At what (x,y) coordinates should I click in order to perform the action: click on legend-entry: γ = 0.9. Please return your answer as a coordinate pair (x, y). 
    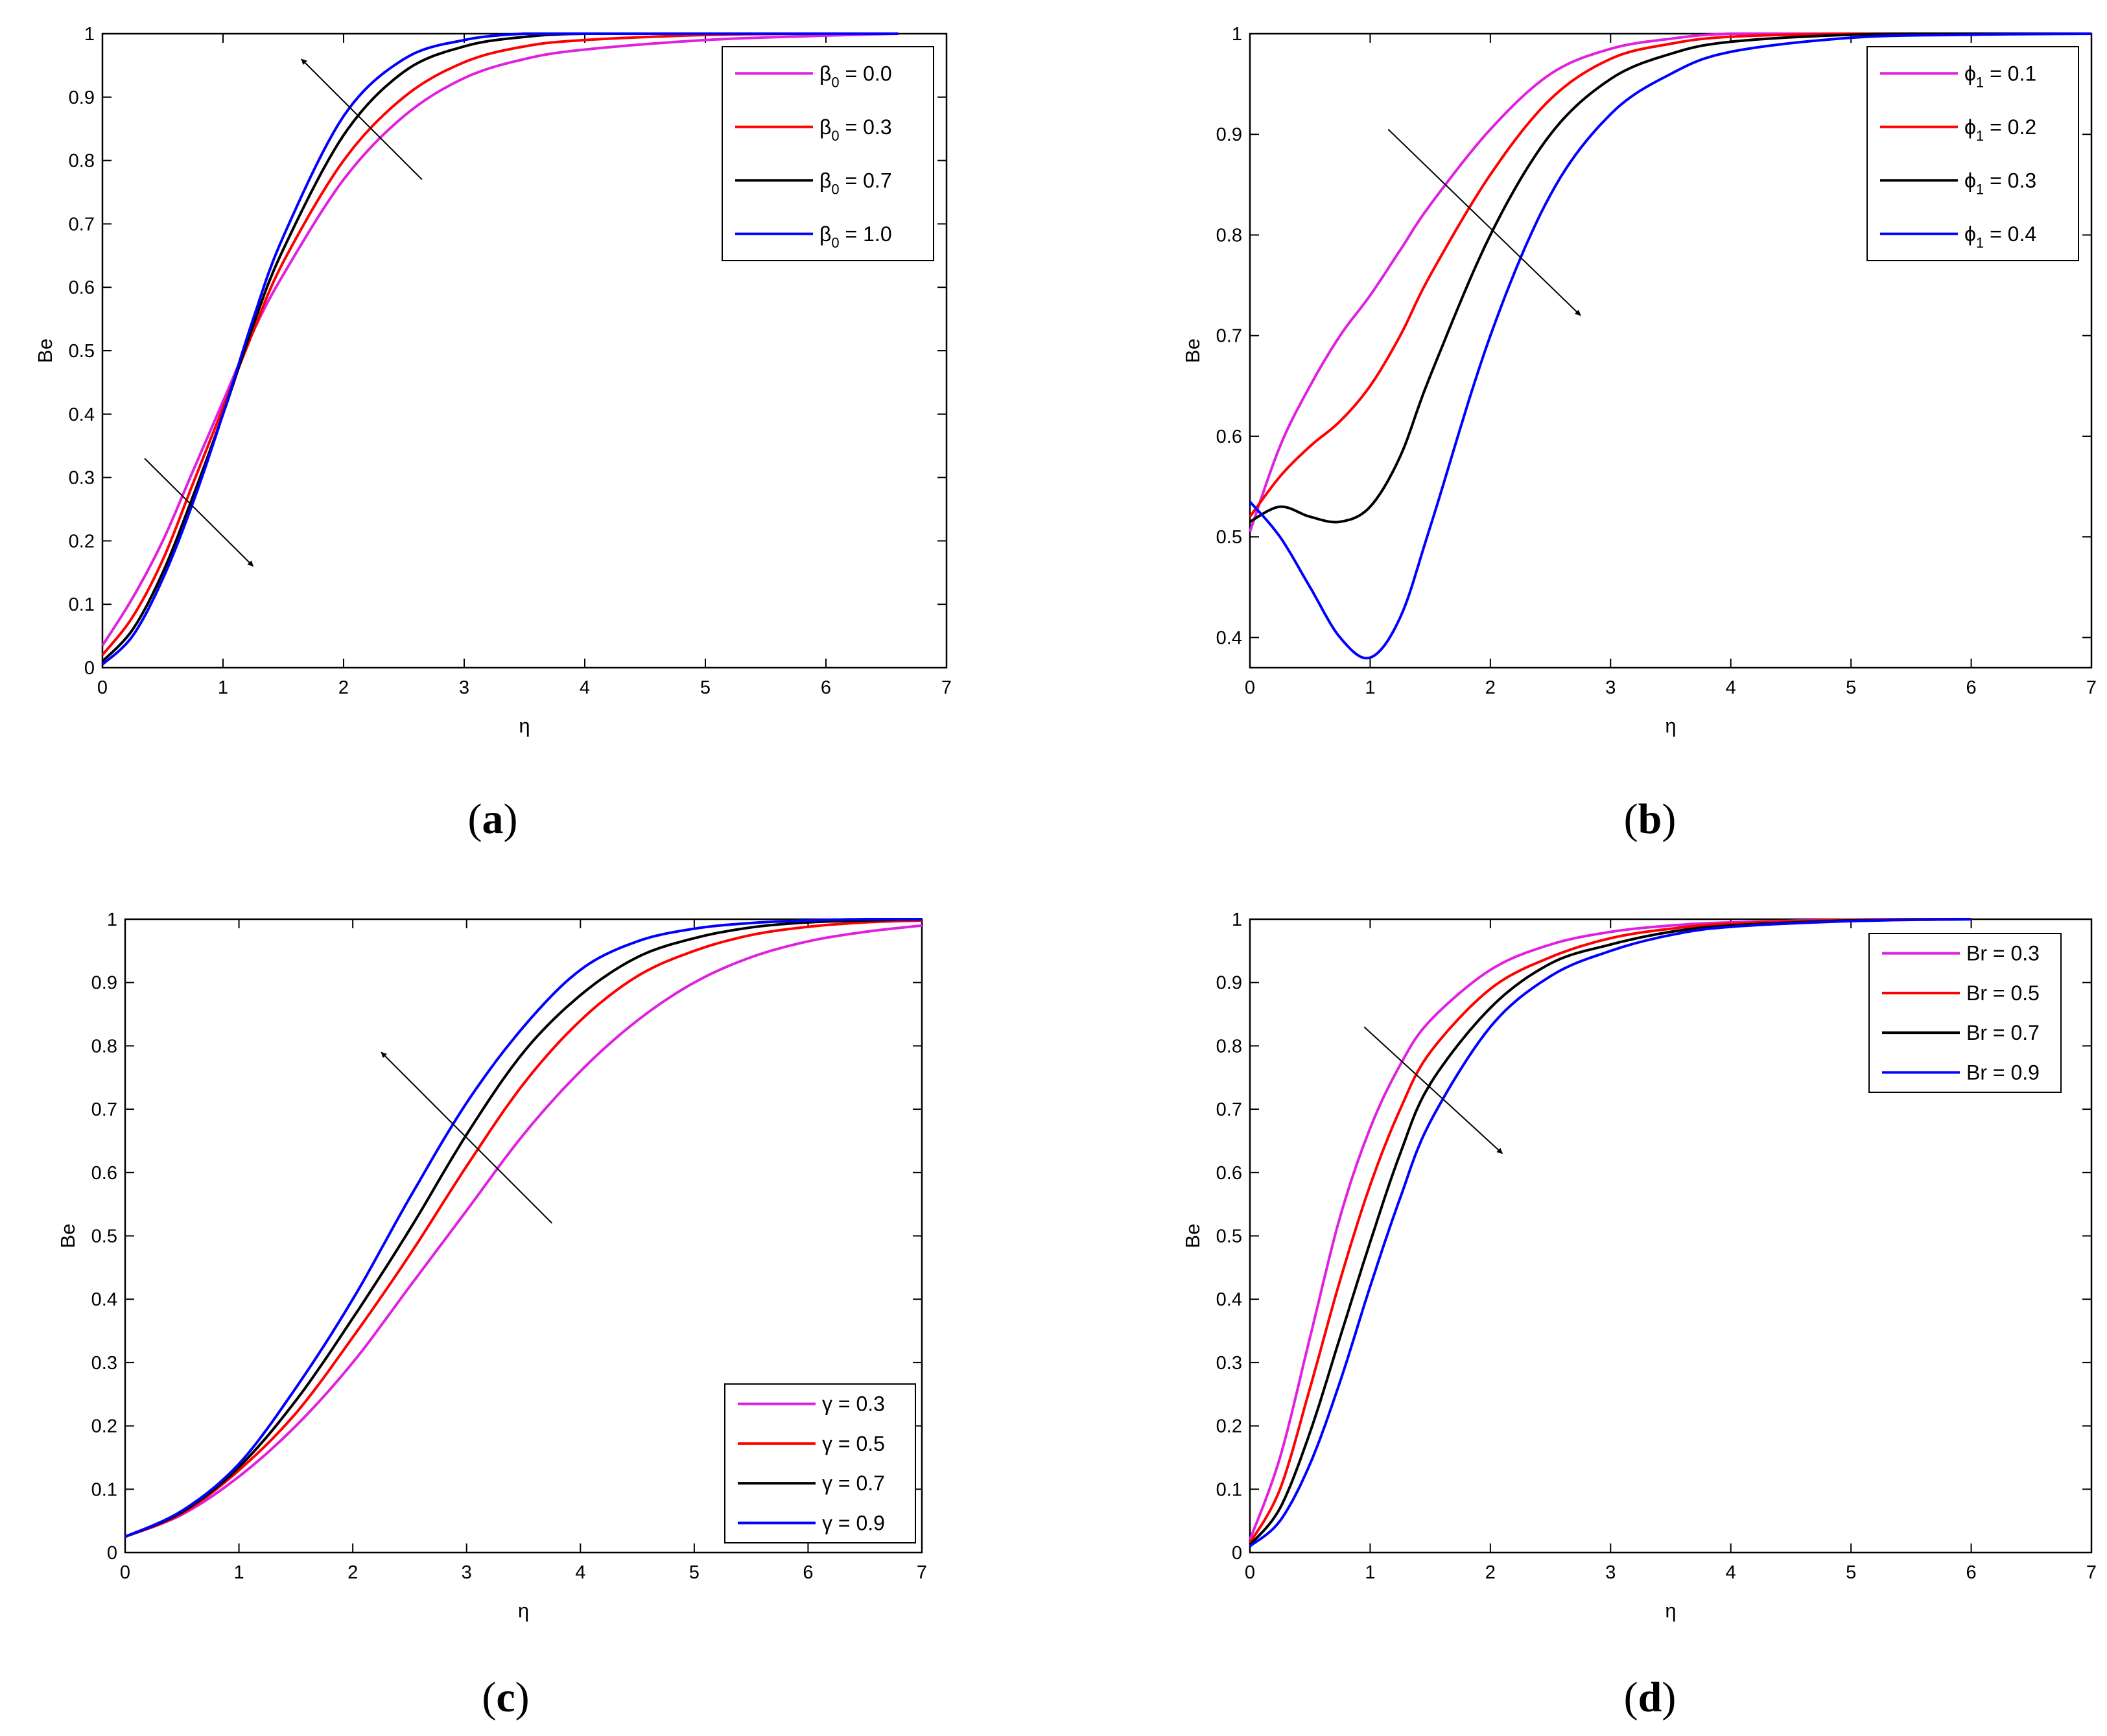
    Looking at the image, I should click on (853, 1522).